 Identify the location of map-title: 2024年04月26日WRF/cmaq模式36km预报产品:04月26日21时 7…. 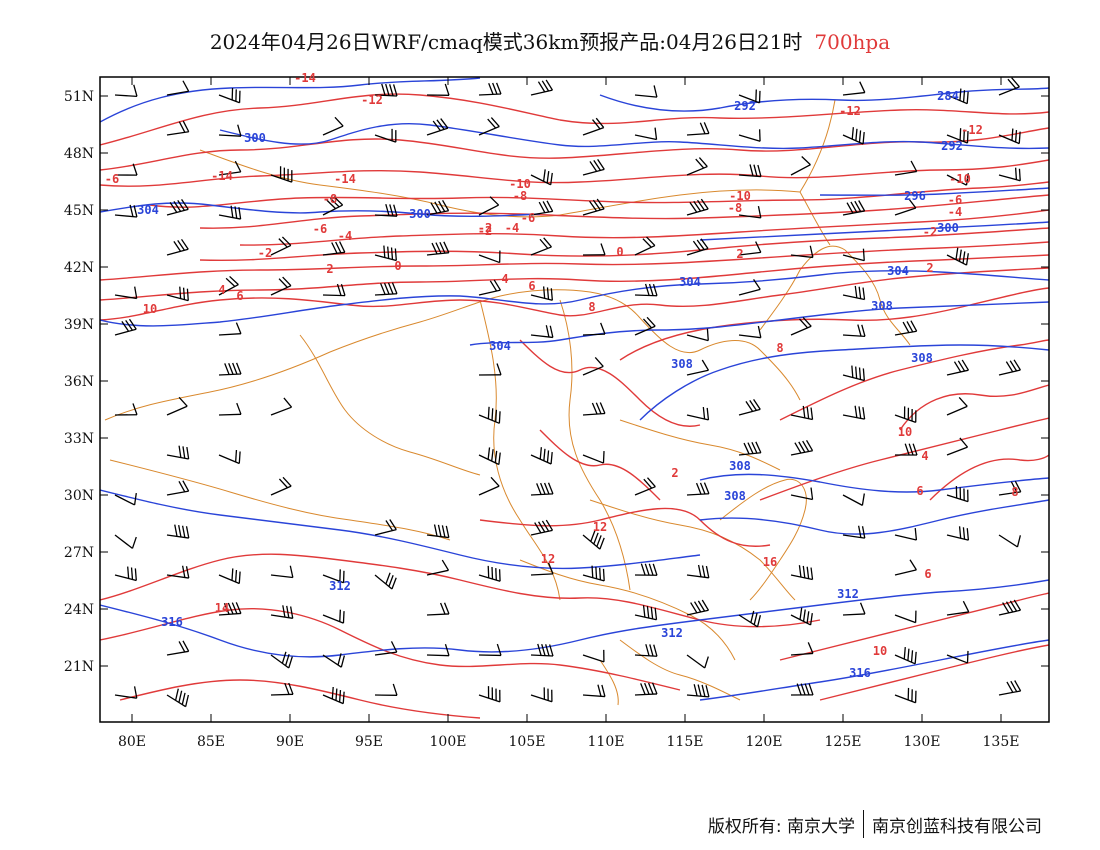
(550, 40).